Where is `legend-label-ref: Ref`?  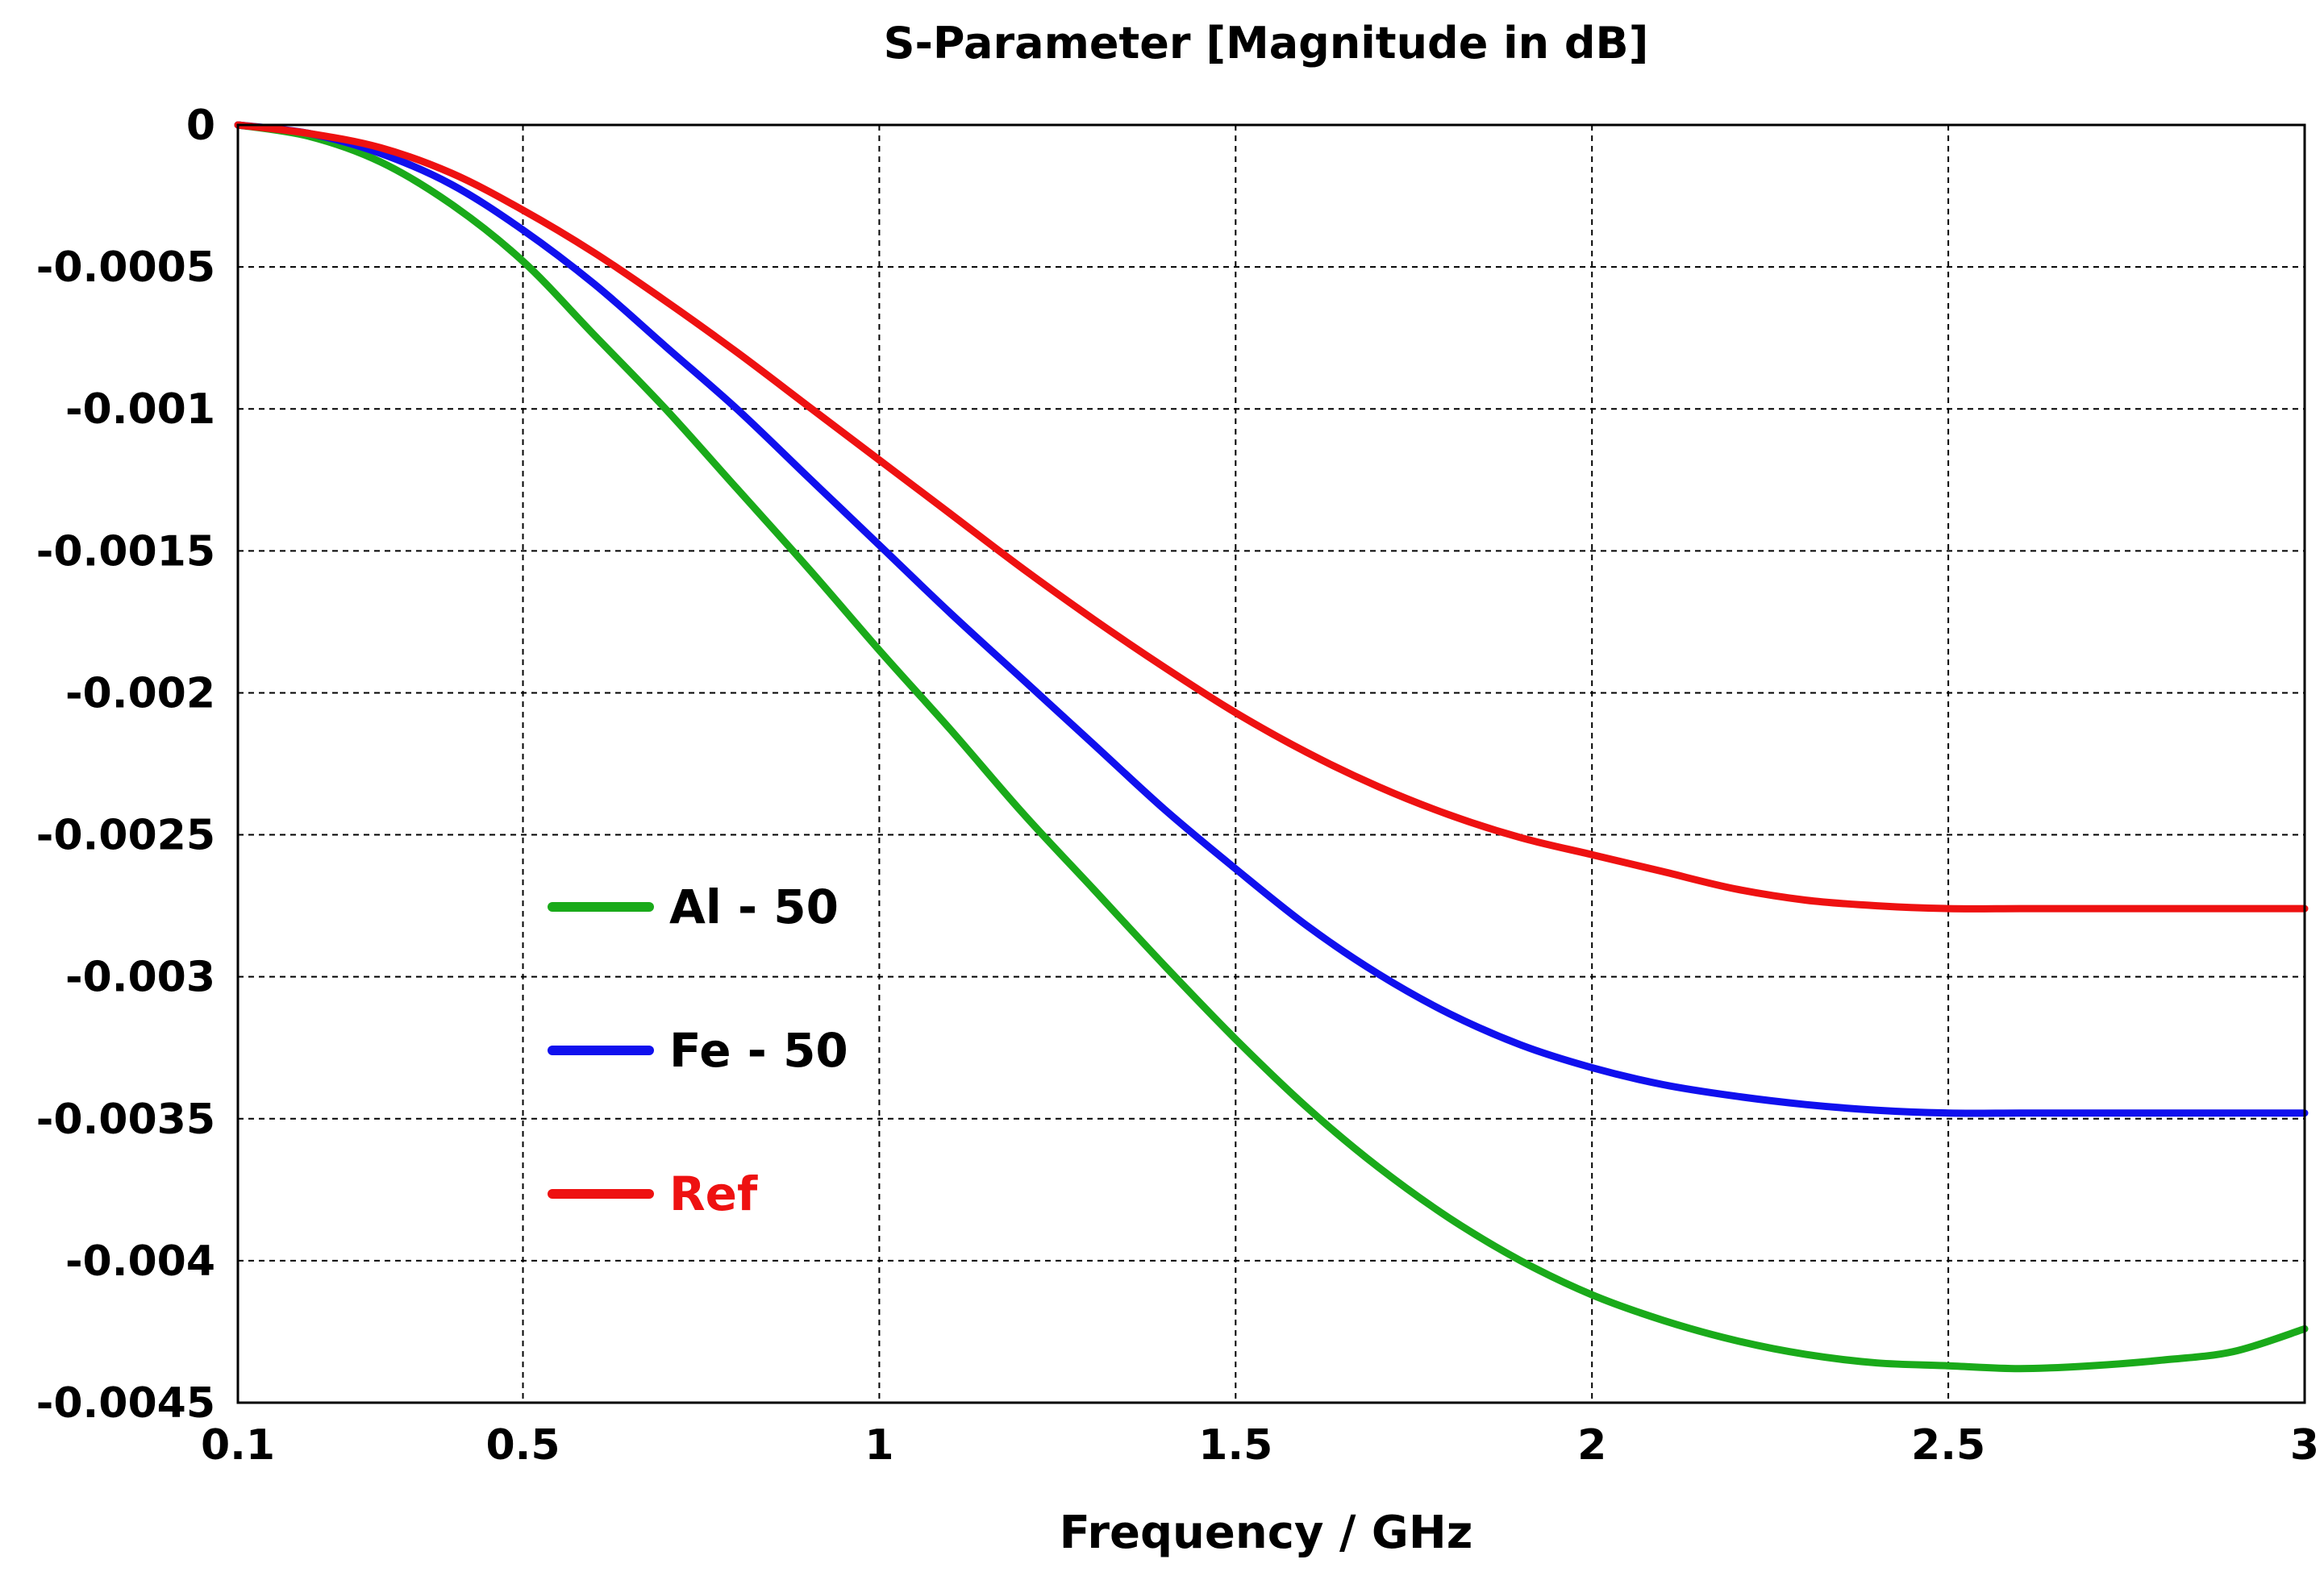 legend-label-ref: Ref is located at coordinates (713, 1193).